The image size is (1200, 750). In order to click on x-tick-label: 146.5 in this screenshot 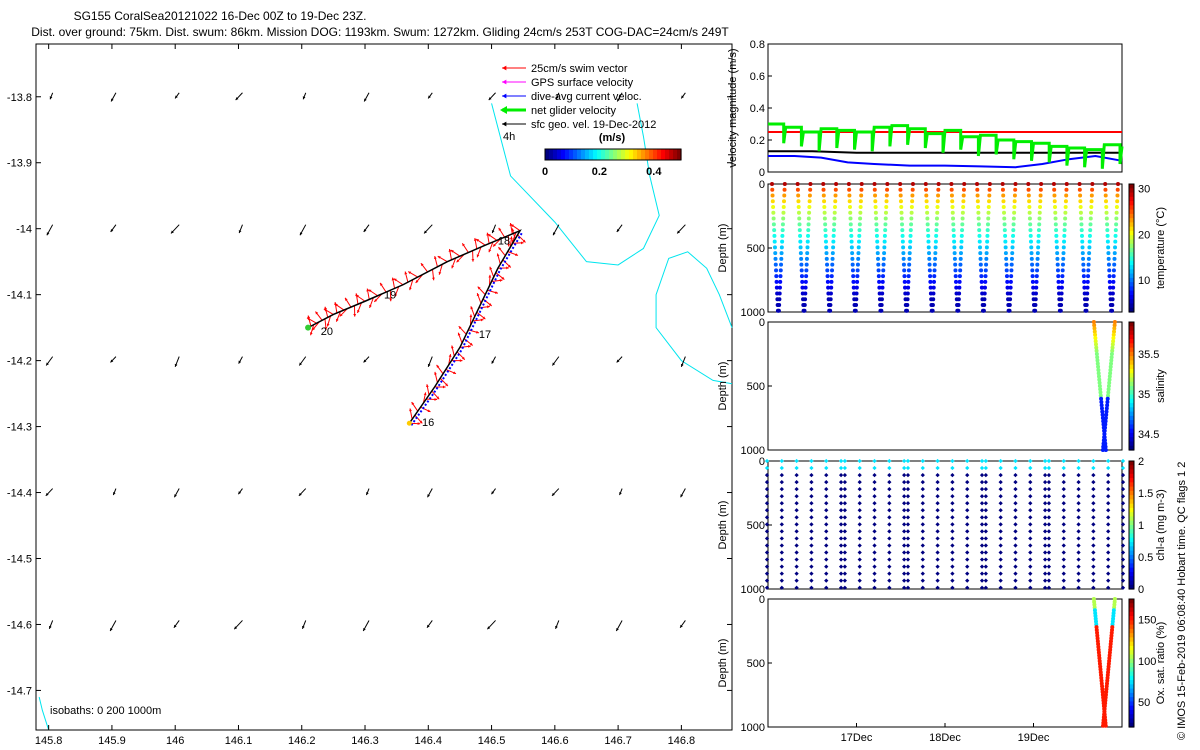, I will do `click(492, 741)`.